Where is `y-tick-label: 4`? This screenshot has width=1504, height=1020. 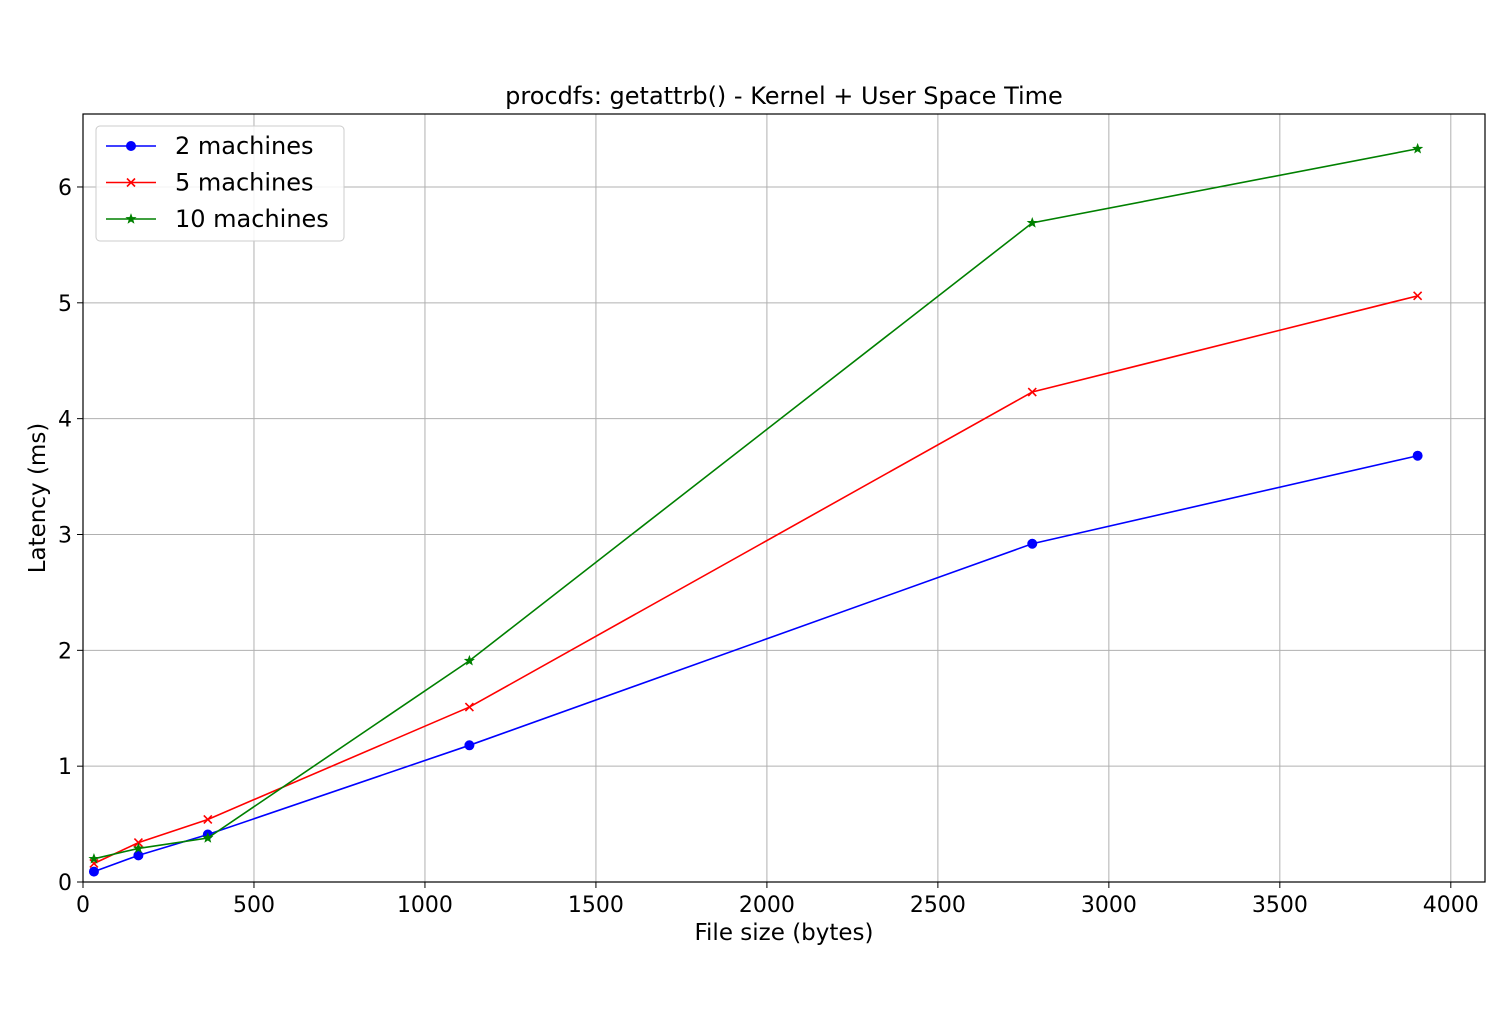
y-tick-label: 4 is located at coordinates (65, 420).